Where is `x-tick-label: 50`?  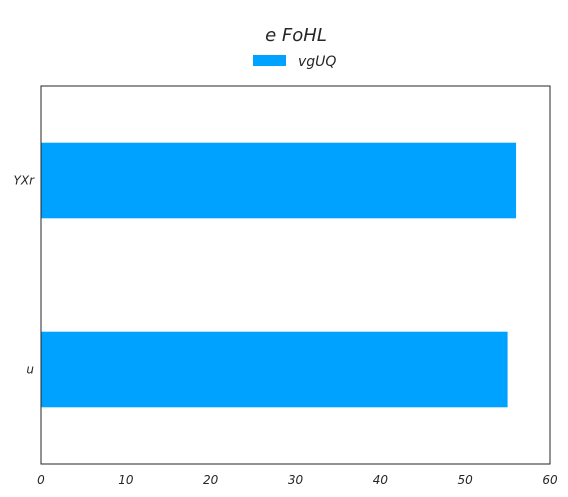 x-tick-label: 50 is located at coordinates (466, 480).